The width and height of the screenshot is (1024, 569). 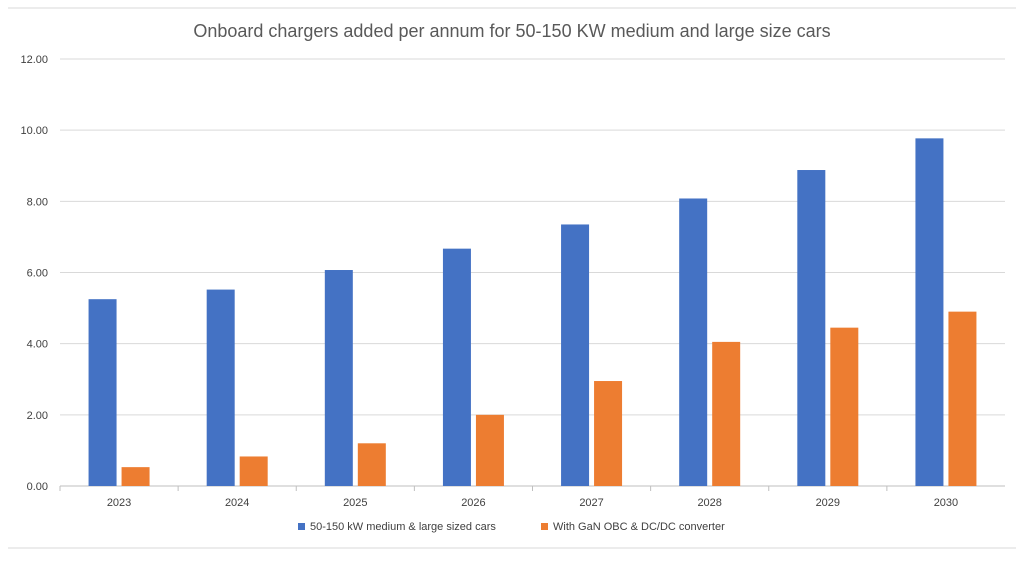 What do you see at coordinates (338, 378) in the screenshot?
I see `bar-cars-2025` at bounding box center [338, 378].